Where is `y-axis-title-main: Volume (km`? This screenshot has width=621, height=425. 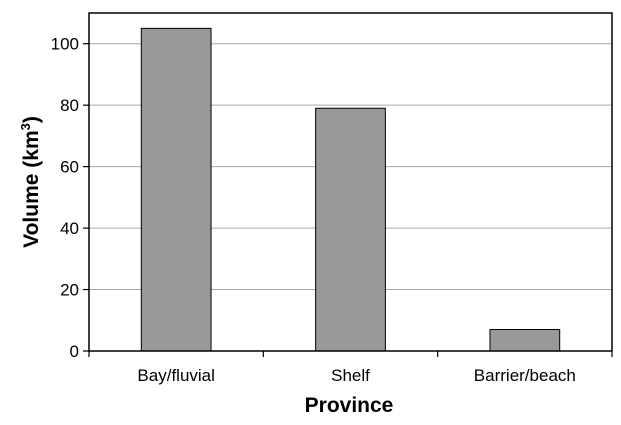
y-axis-title-main: Volume (km is located at coordinates (31, 188).